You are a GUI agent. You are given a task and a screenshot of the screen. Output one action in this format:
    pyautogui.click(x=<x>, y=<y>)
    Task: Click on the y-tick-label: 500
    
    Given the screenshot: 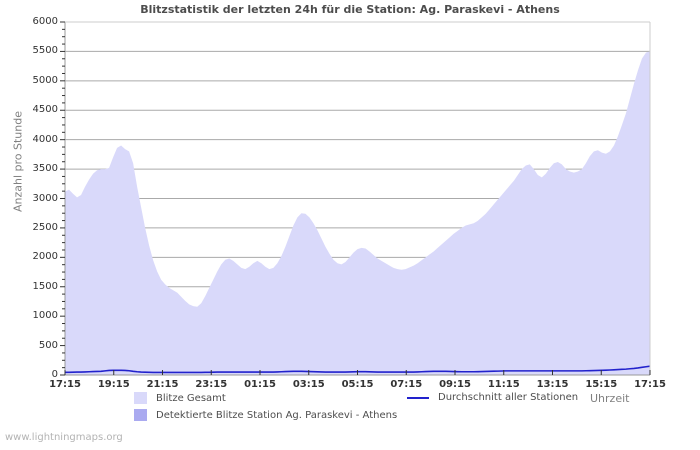 What is the action you would take?
    pyautogui.click(x=48, y=345)
    